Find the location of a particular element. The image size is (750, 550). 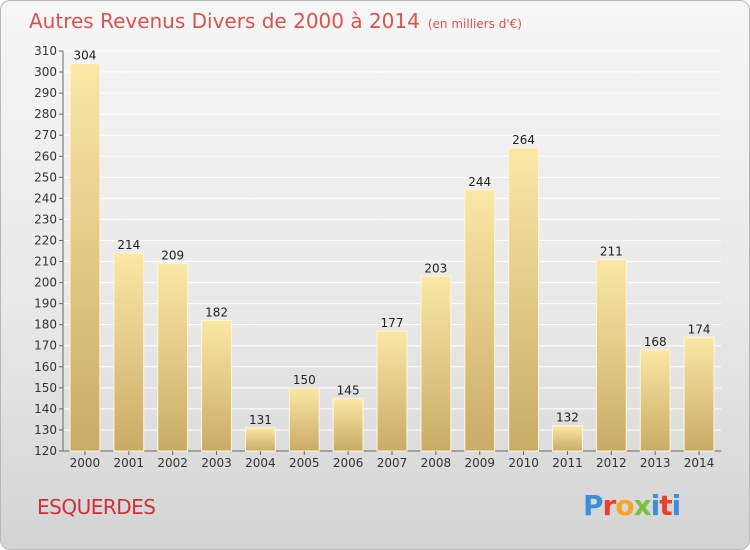

bar-value-label: 211 is located at coordinates (611, 251).